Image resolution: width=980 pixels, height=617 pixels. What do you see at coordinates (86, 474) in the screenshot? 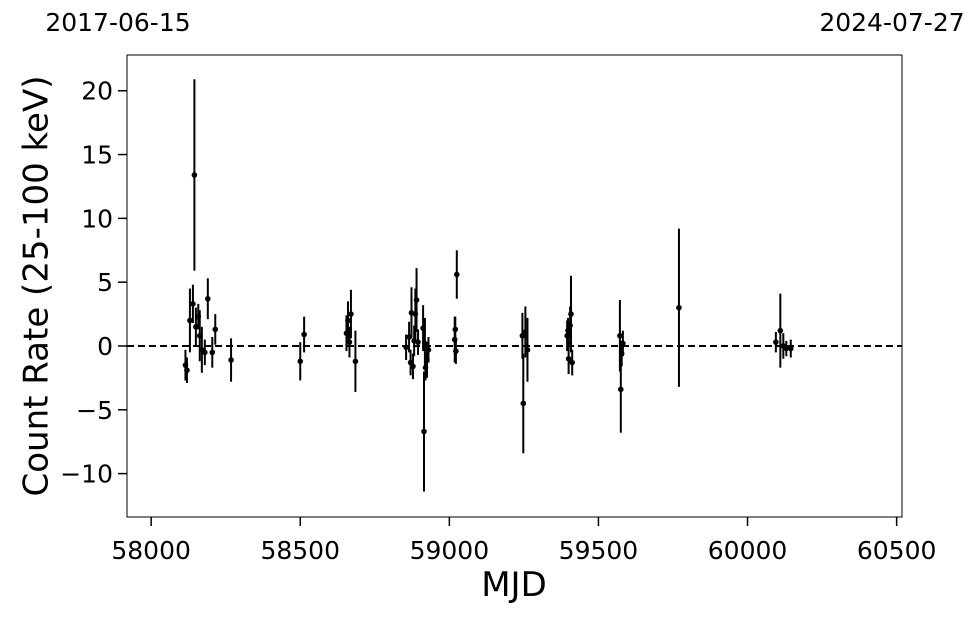
I see `y-tick-label: −10` at bounding box center [86, 474].